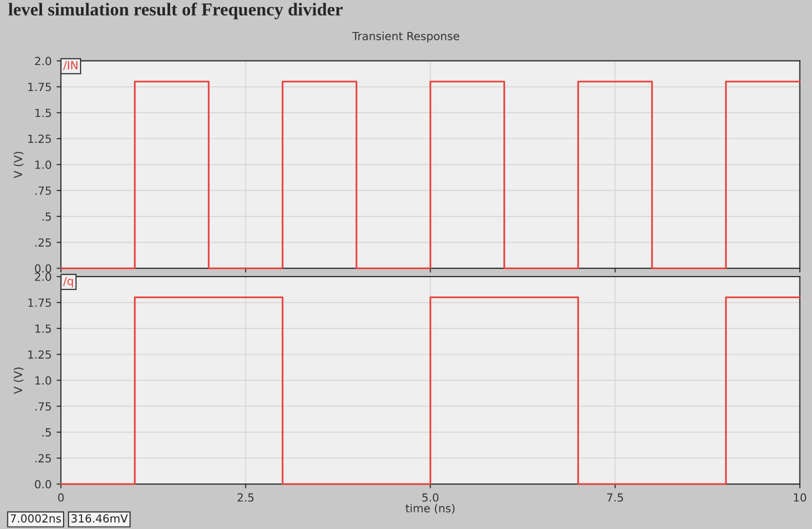 This screenshot has height=529, width=812. Describe the element at coordinates (61, 497) in the screenshot. I see `x-tick-label: 0` at that location.